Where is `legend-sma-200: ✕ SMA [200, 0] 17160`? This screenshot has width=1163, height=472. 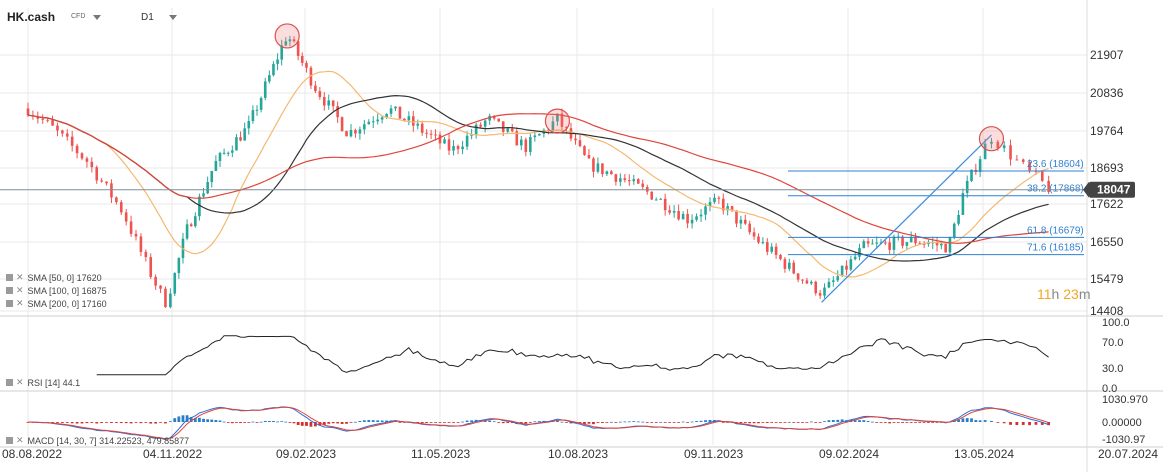
legend-sma-200: ✕ SMA [200, 0] 17160 is located at coordinates (56, 303).